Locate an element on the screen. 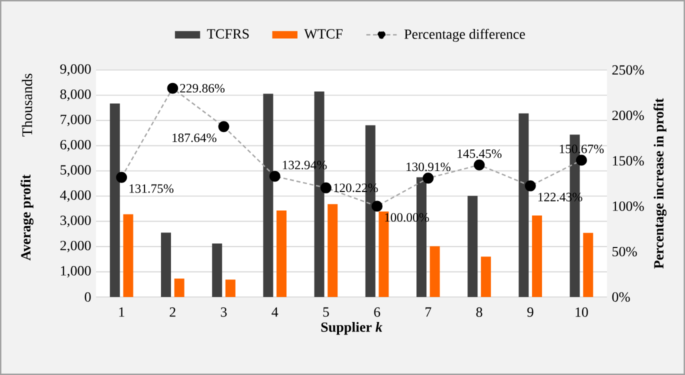 Image resolution: width=685 pixels, height=375 pixels. x-tick-label: 1 is located at coordinates (121, 312).